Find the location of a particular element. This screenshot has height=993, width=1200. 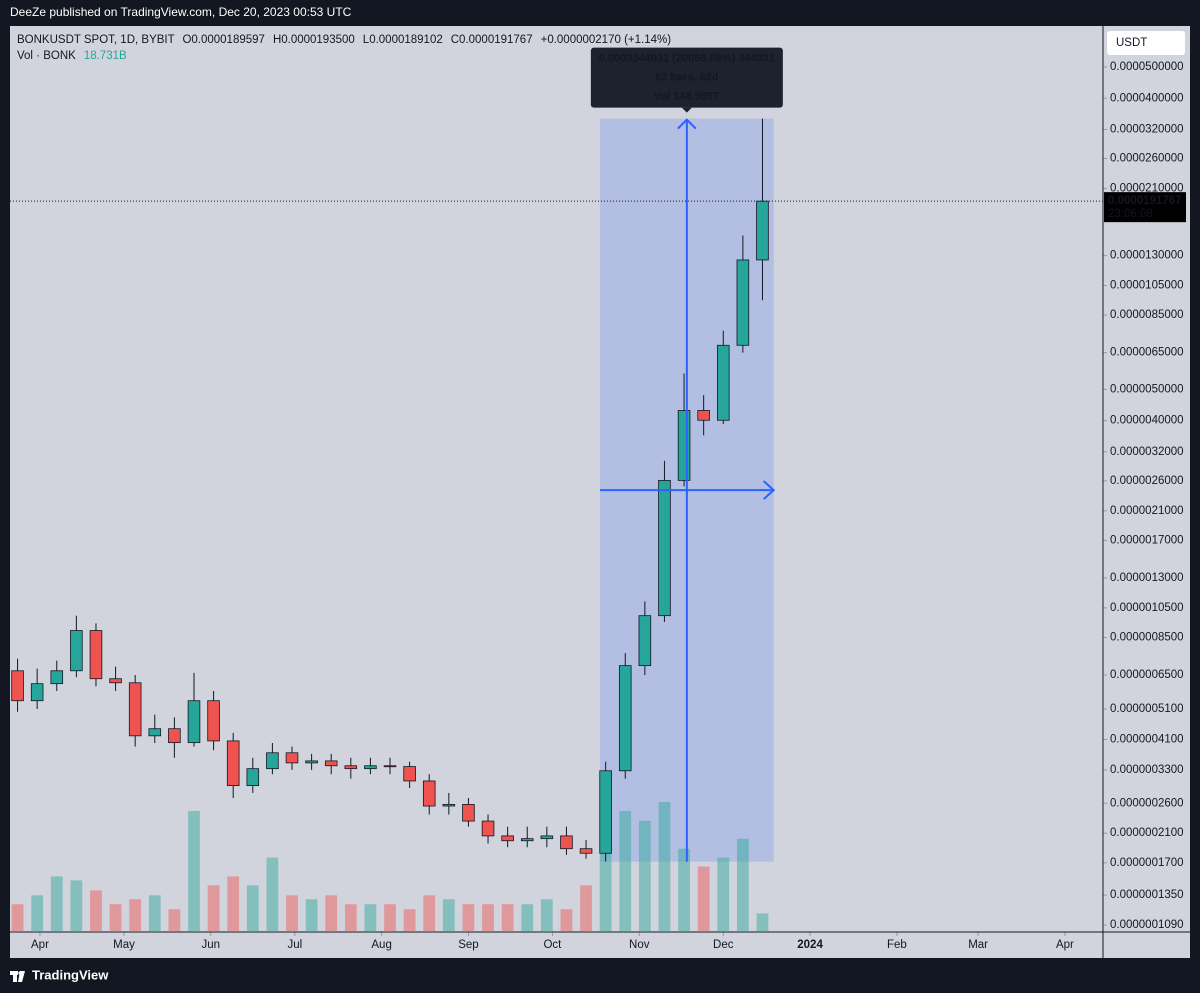

y-tick-label: 0.0000210000 is located at coordinates (1147, 188).